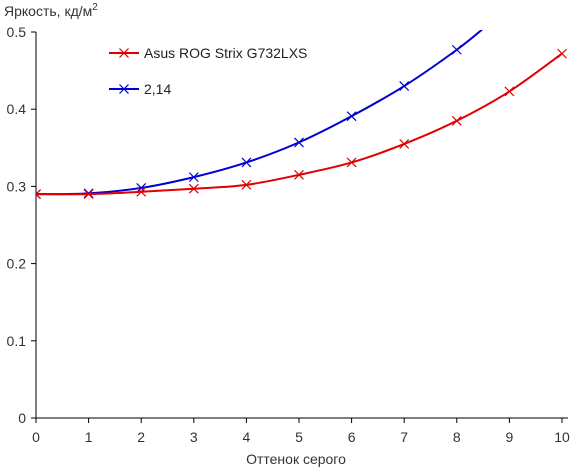  Describe the element at coordinates (225, 53) in the screenshot. I see `legend-label: Asus ROG Strix G732LXS` at that location.